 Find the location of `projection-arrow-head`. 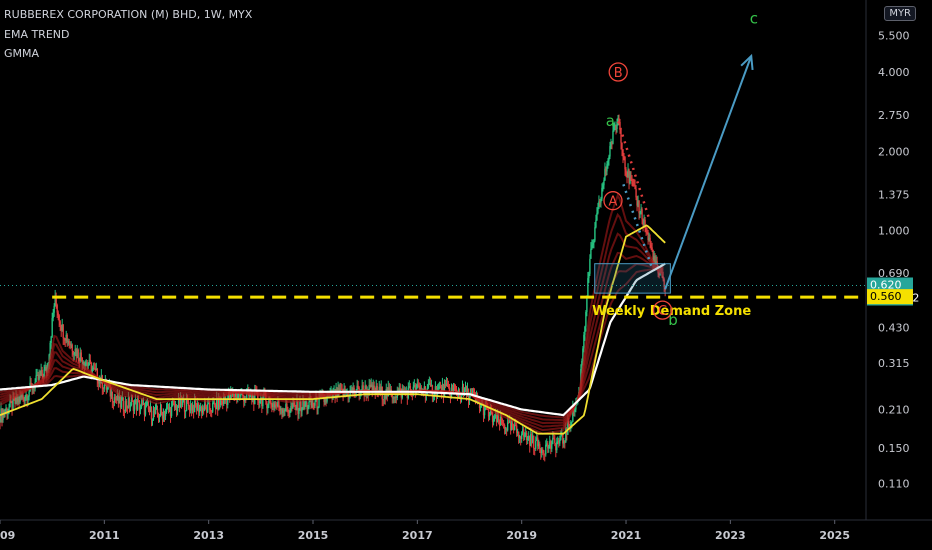

projection-arrow-head is located at coordinates (747, 62).